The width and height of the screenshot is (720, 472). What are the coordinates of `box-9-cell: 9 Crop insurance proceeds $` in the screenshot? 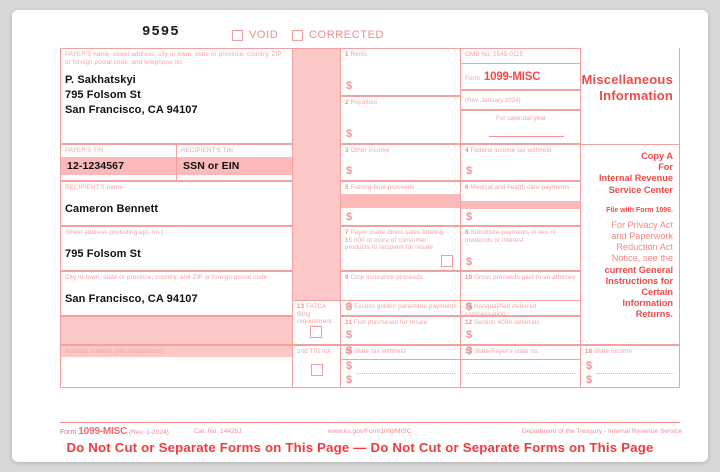 It's located at (400, 293).